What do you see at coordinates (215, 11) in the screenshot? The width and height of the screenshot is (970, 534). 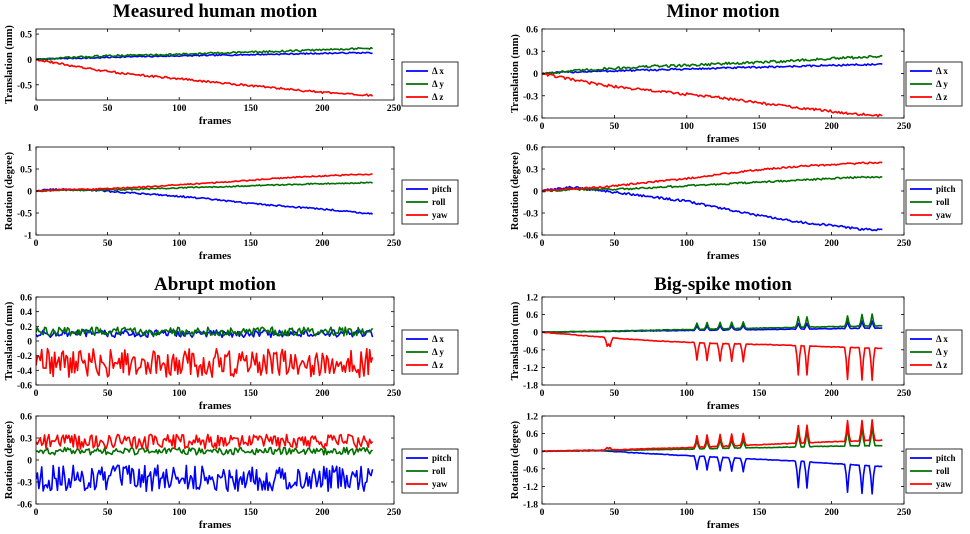 I see `chart-title: Measured human motion` at bounding box center [215, 11].